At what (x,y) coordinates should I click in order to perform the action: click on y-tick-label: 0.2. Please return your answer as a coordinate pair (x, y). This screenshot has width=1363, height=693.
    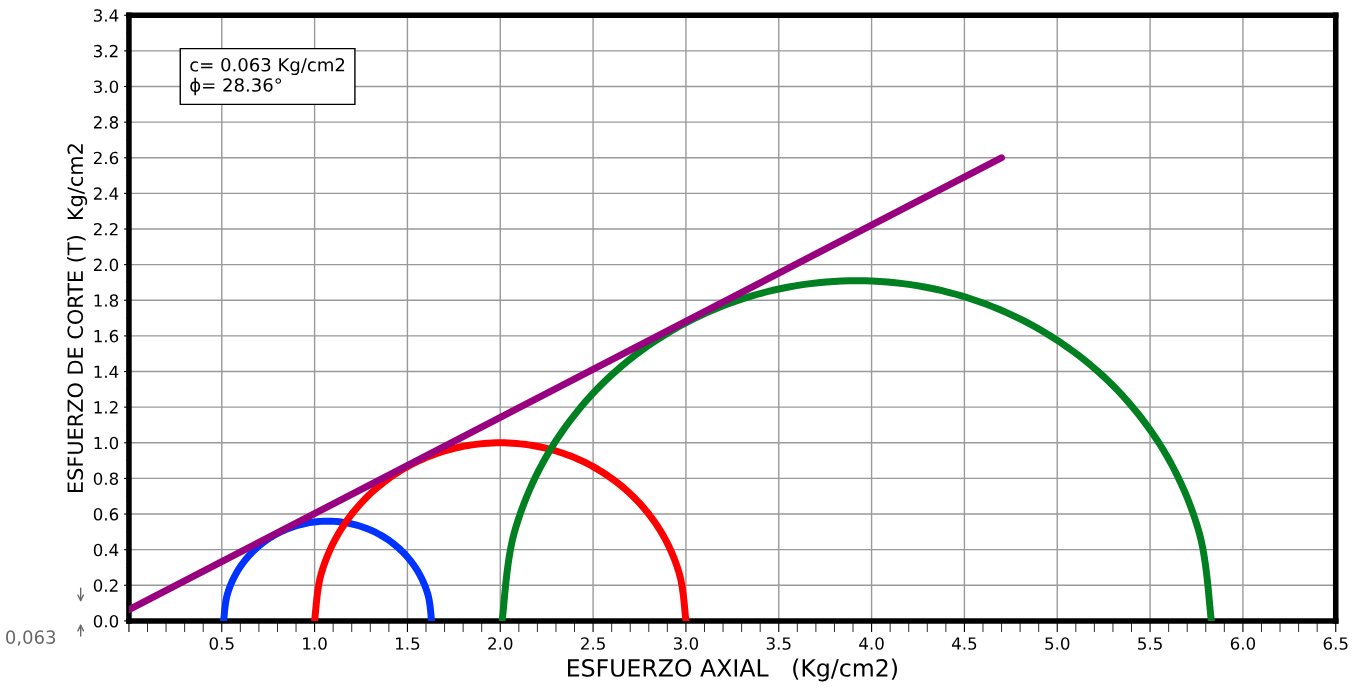
    Looking at the image, I should click on (105, 585).